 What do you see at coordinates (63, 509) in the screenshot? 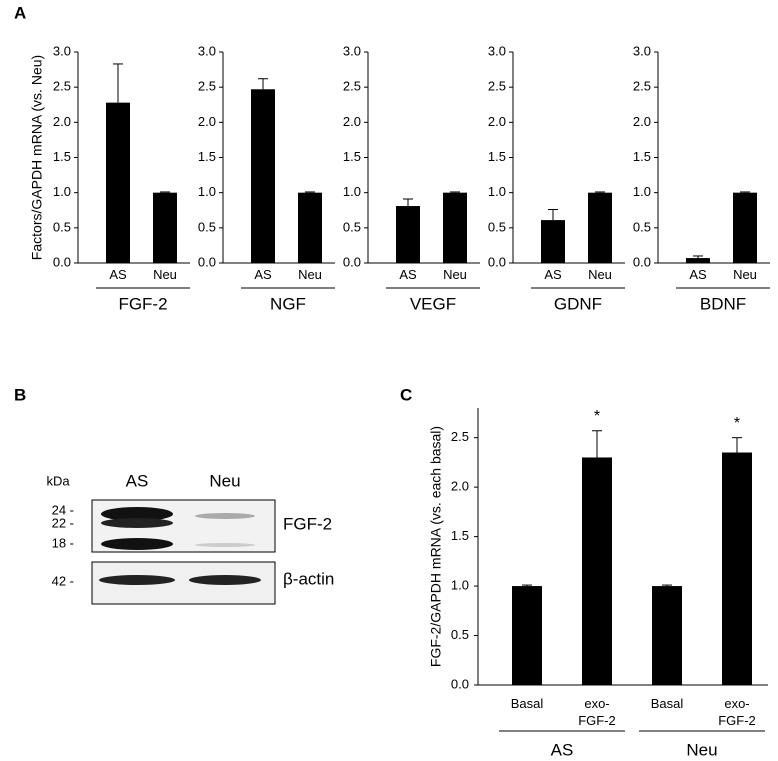
I see `marker: 24 -` at bounding box center [63, 509].